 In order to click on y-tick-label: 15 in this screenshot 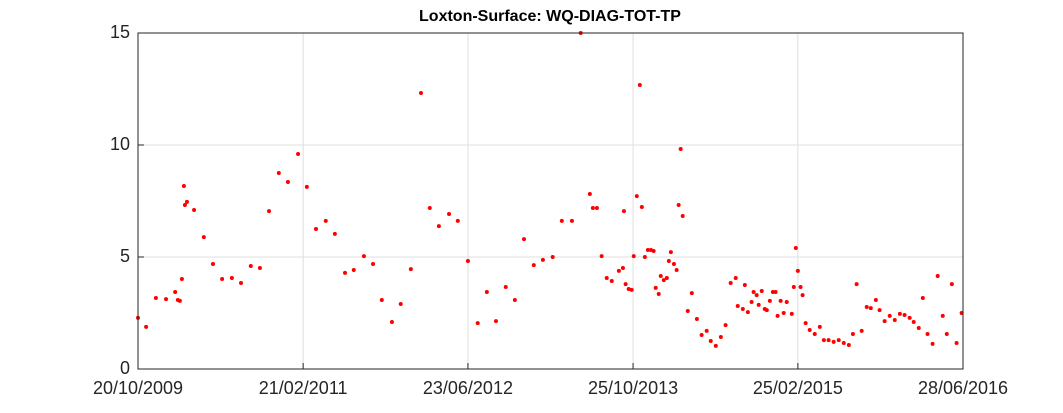, I will do `click(120, 32)`.